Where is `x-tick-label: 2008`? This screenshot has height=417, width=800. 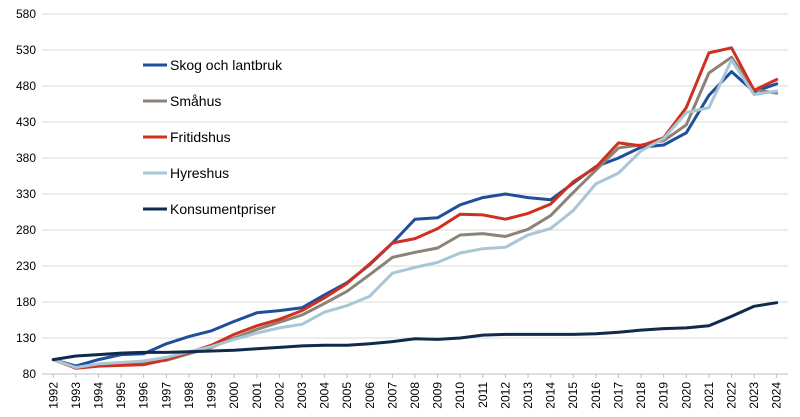
x-tick-label: 2008 is located at coordinates (415, 395).